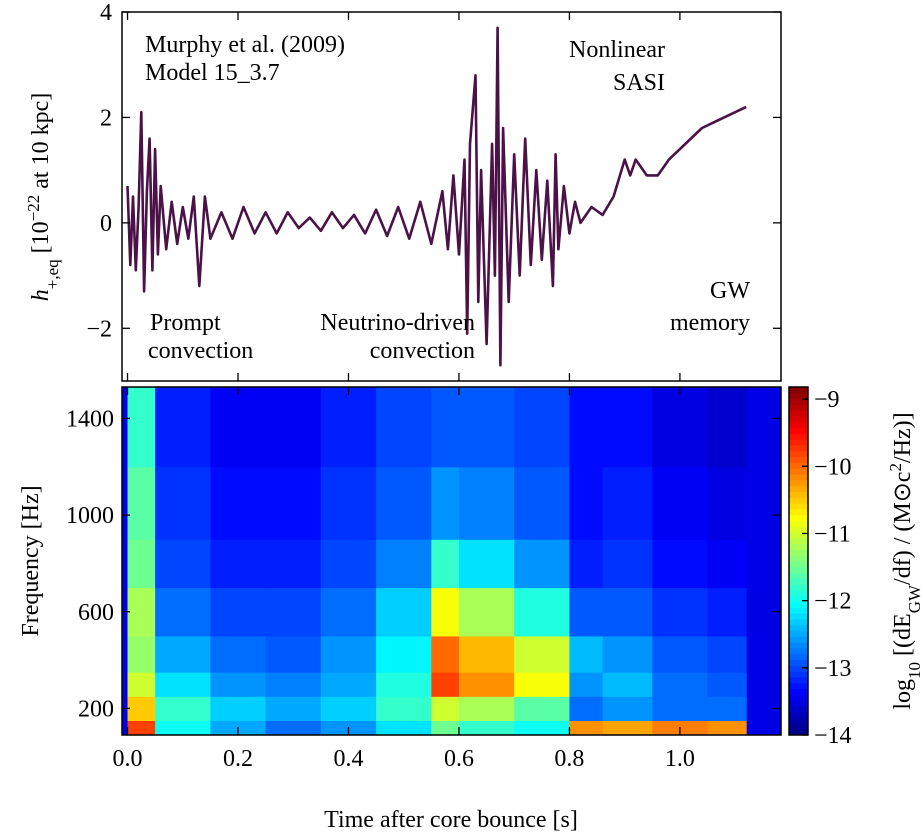 The width and height of the screenshot is (922, 839). Describe the element at coordinates (680, 759) in the screenshot. I see `x-tick-label: 1.0` at that location.